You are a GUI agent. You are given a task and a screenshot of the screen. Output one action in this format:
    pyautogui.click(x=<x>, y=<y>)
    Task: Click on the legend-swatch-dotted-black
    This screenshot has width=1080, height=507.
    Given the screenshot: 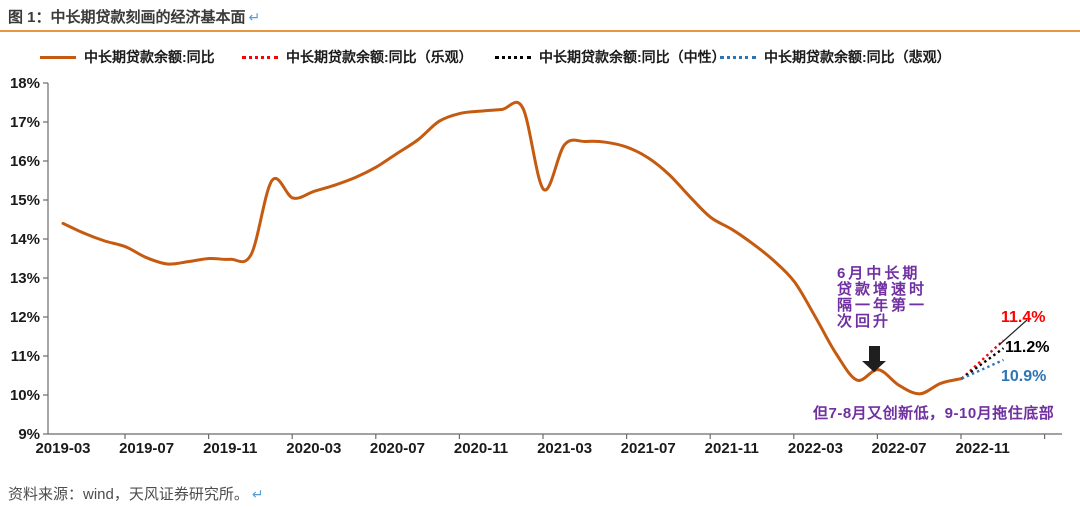 What is the action you would take?
    pyautogui.click(x=513, y=57)
    